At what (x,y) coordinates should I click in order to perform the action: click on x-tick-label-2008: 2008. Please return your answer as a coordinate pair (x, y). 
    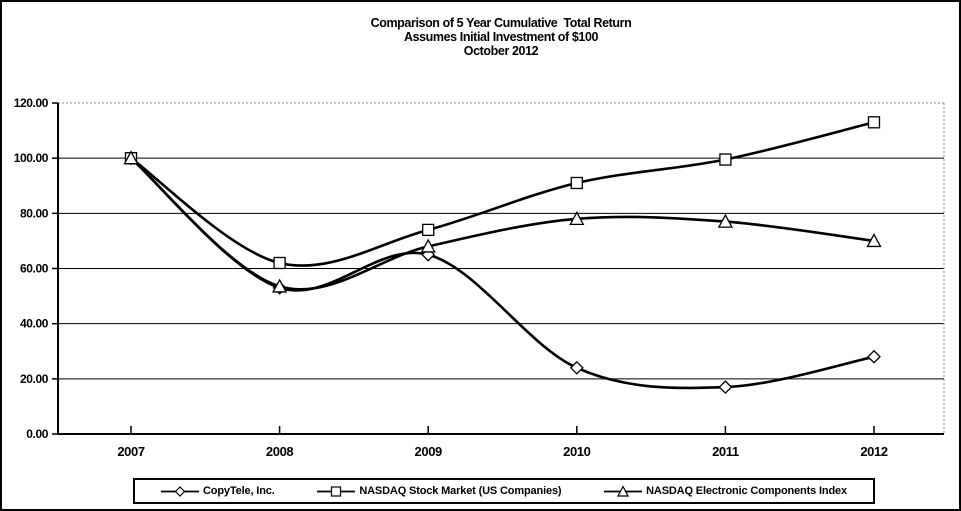
    Looking at the image, I should click on (279, 451).